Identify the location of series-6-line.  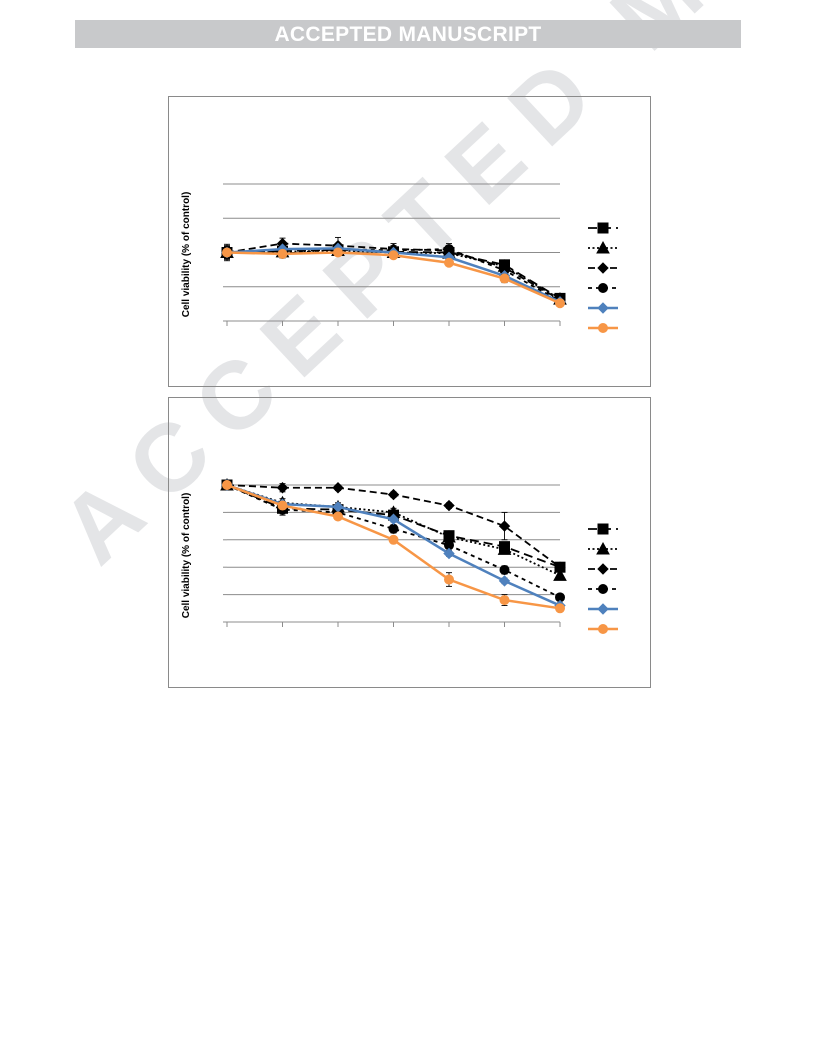
(393, 546).